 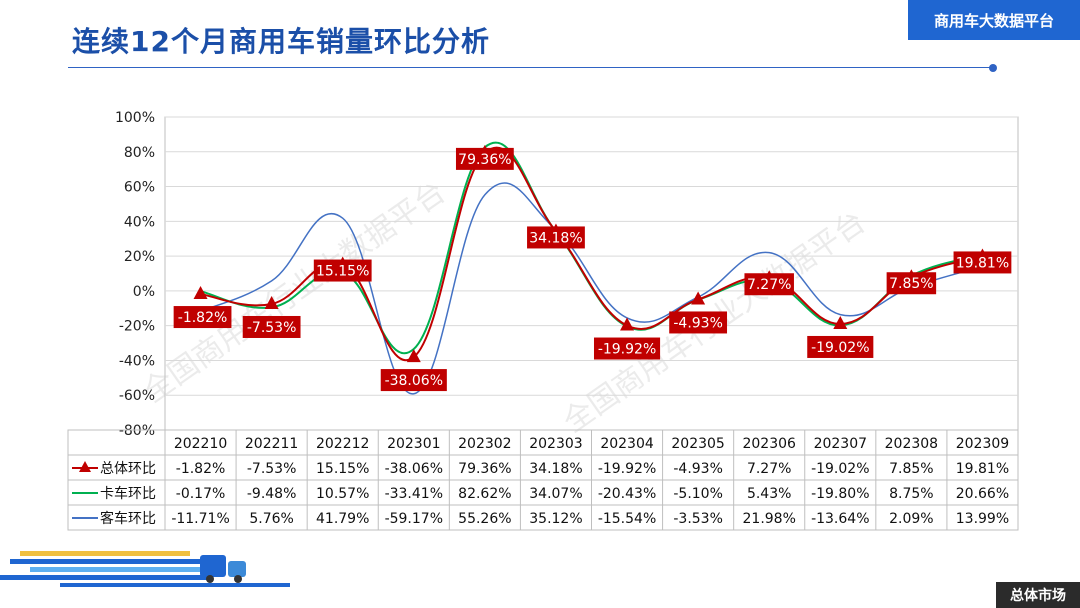 What do you see at coordinates (128, 469) in the screenshot?
I see `legend-label: 总体环比` at bounding box center [128, 469].